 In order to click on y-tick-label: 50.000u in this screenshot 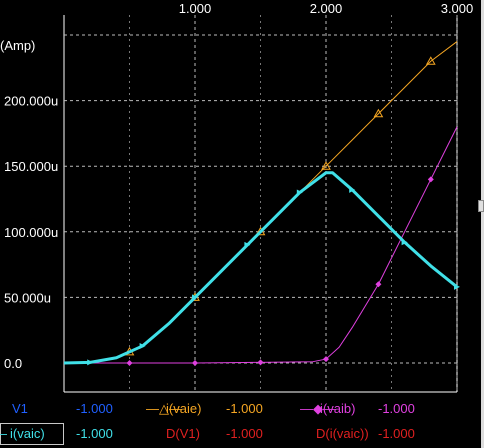, I will do `click(27, 297)`.